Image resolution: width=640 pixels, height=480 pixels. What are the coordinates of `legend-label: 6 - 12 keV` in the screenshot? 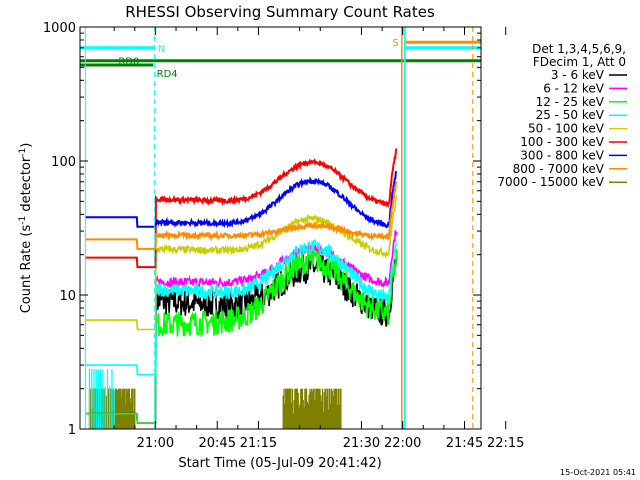 It's located at (574, 88).